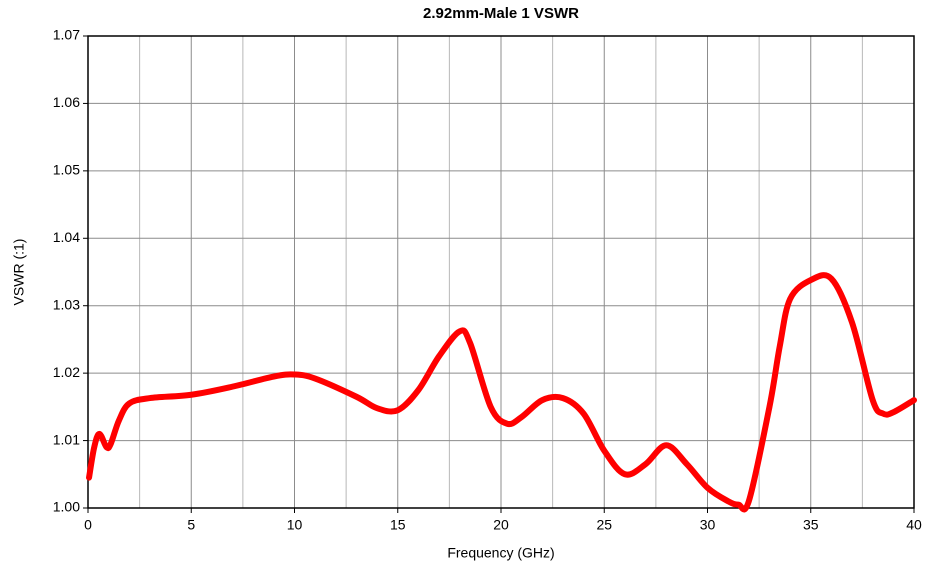 This screenshot has width=927, height=574. I want to click on x-axis-label: Frequency (GHz), so click(500, 553).